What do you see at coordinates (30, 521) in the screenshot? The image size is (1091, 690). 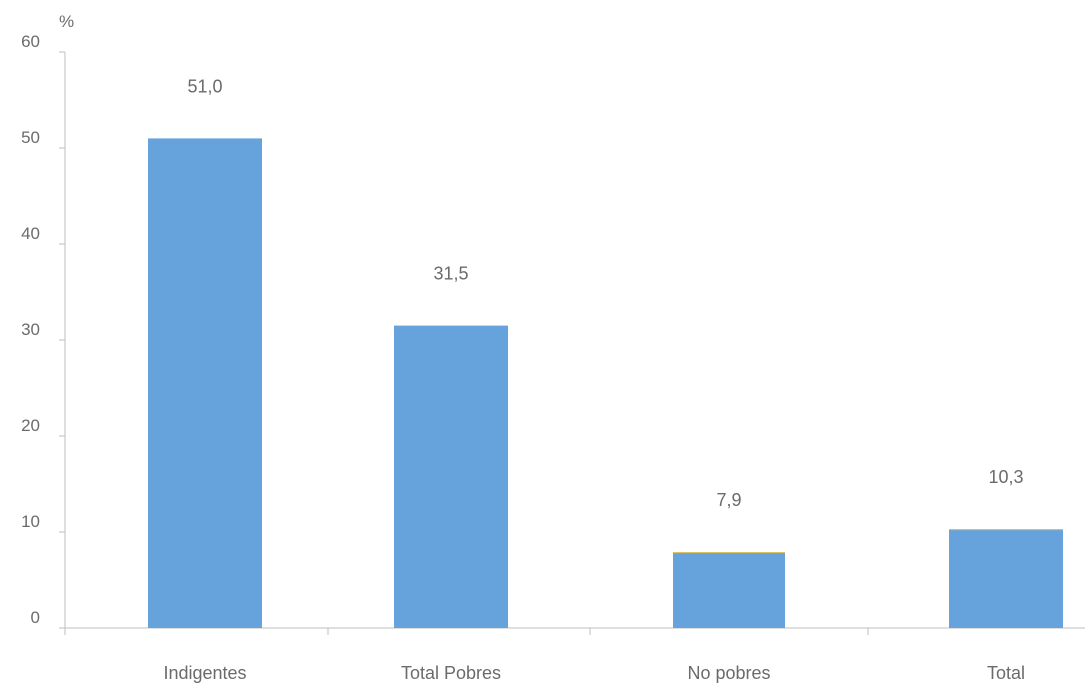 I see `y-tick-label: 10` at bounding box center [30, 521].